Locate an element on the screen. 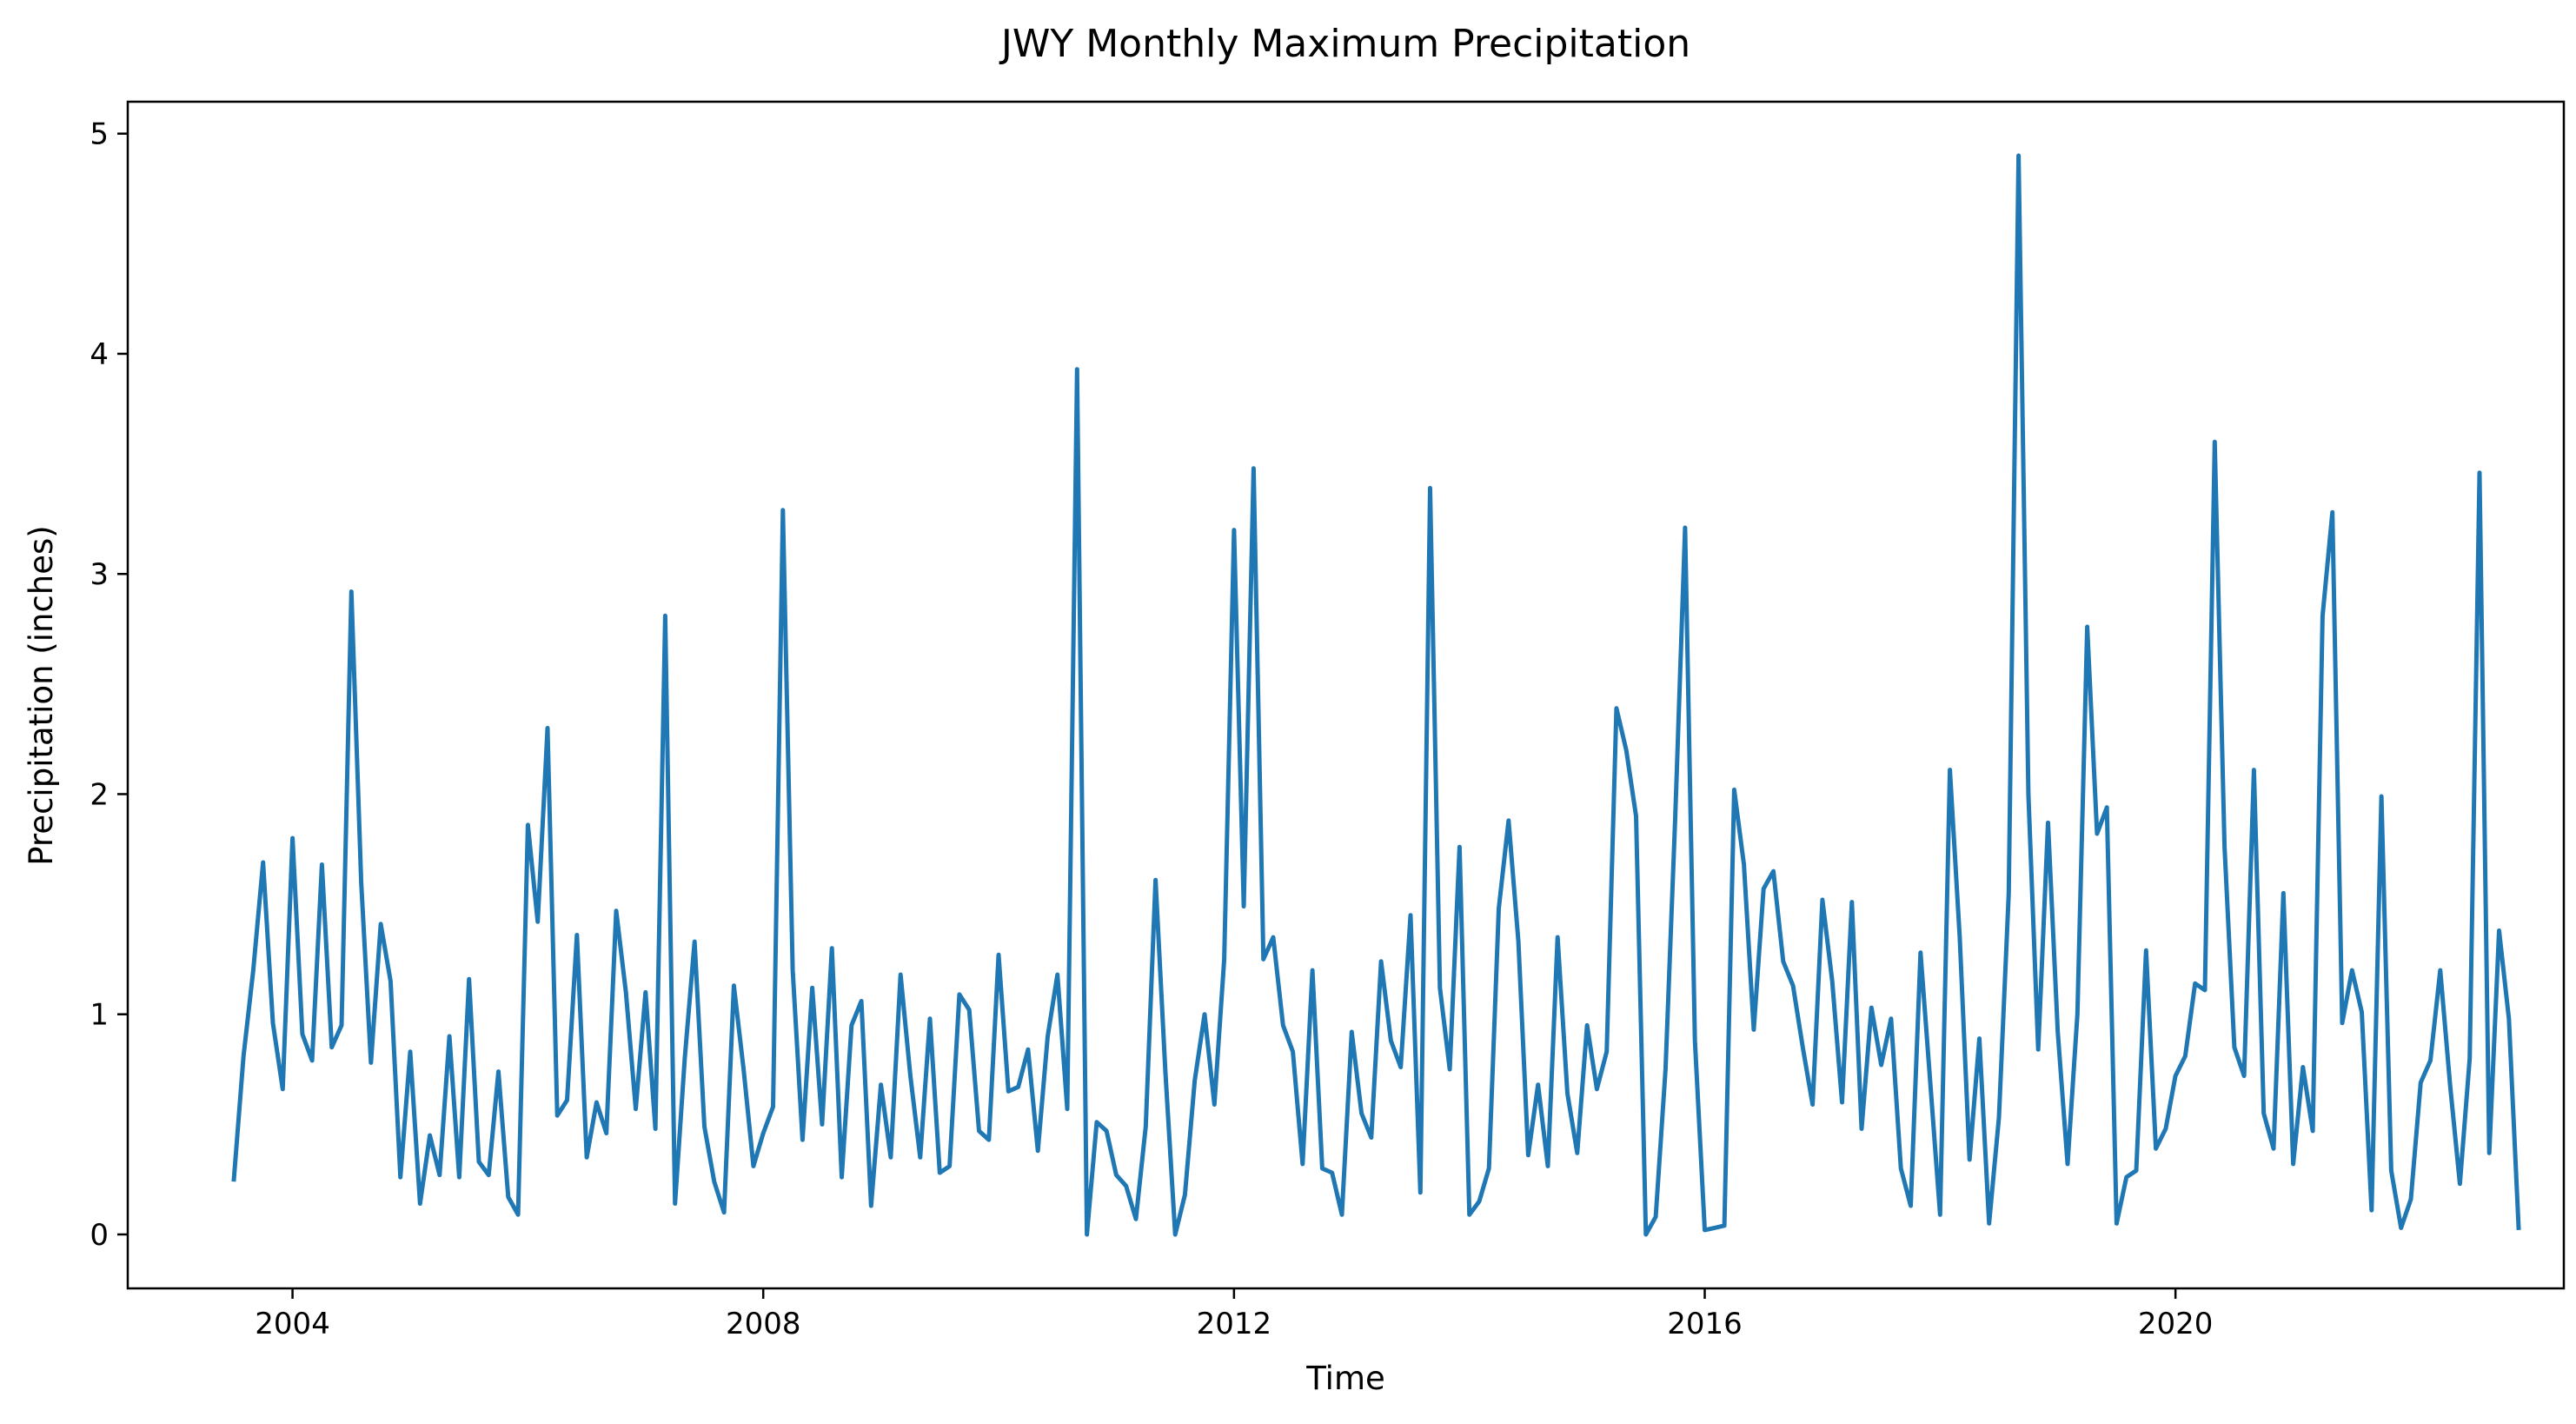 The image size is (2576, 1424). chart-title: JWY Monthly Maximum Precipitation is located at coordinates (1344, 44).